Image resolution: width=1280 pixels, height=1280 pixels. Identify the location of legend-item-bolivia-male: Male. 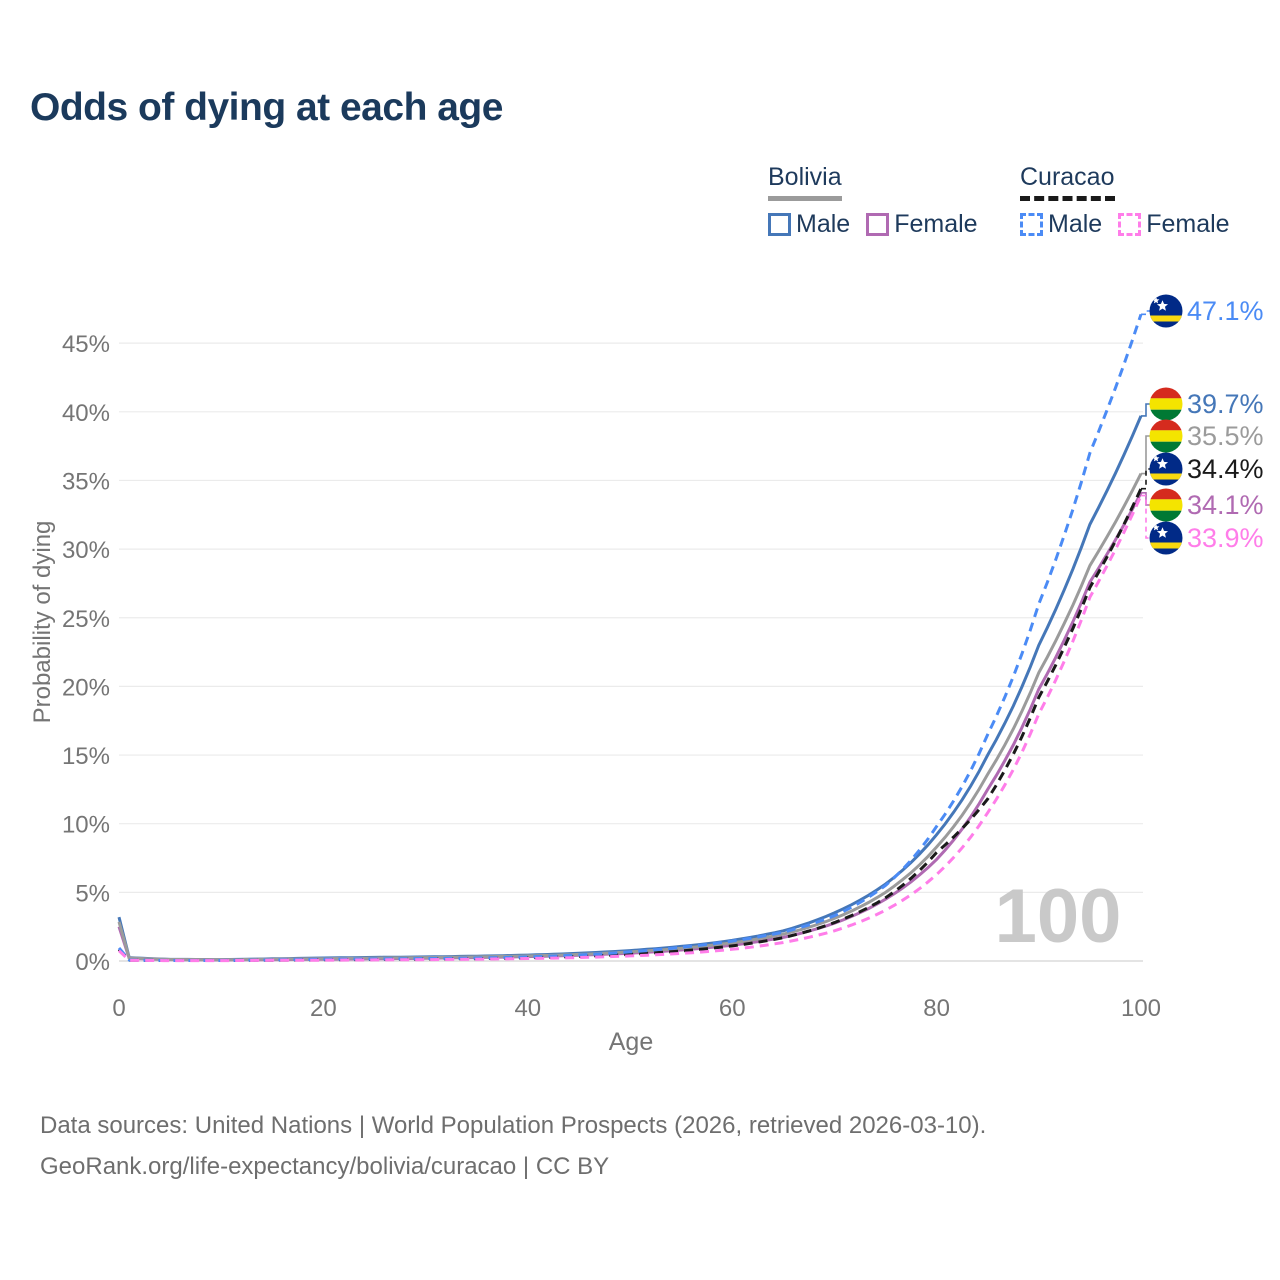
(809, 224).